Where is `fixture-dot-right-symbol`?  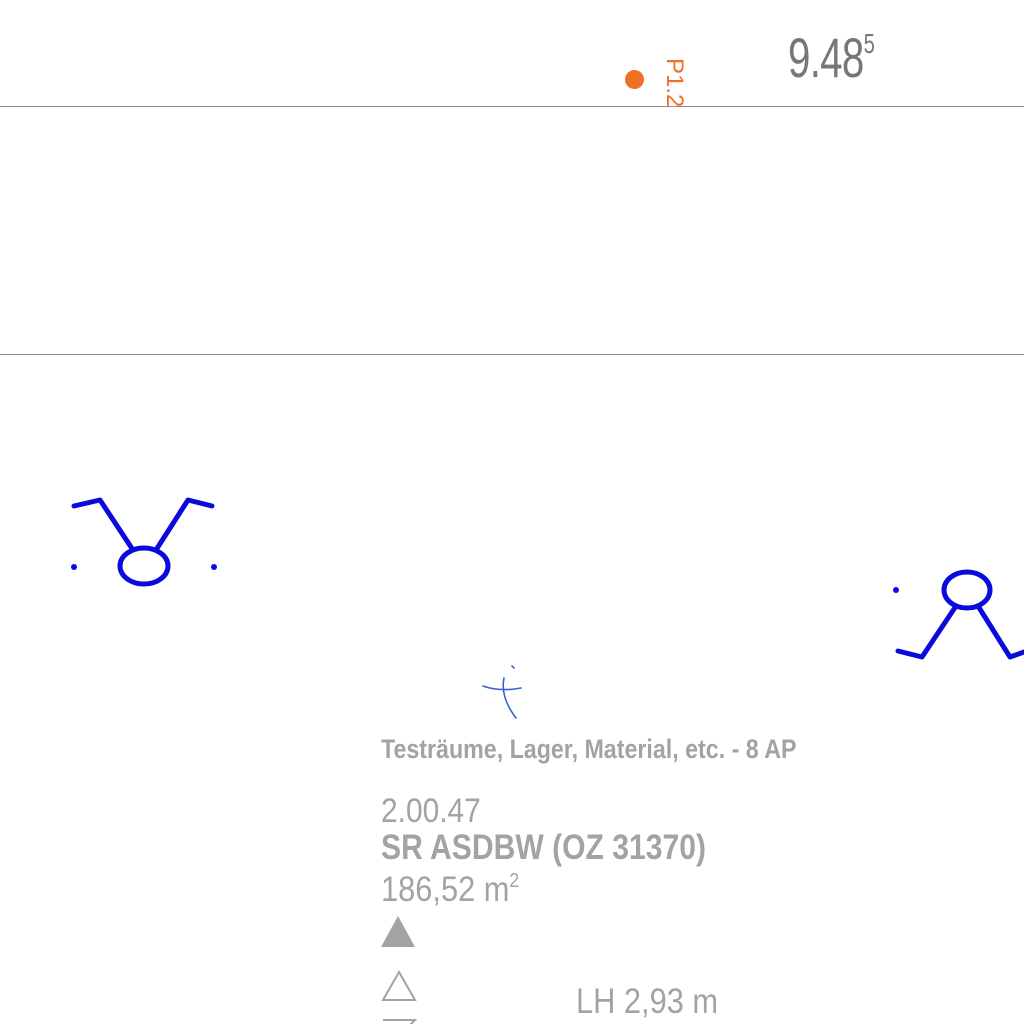
fixture-dot-right-symbol is located at coordinates (896, 590).